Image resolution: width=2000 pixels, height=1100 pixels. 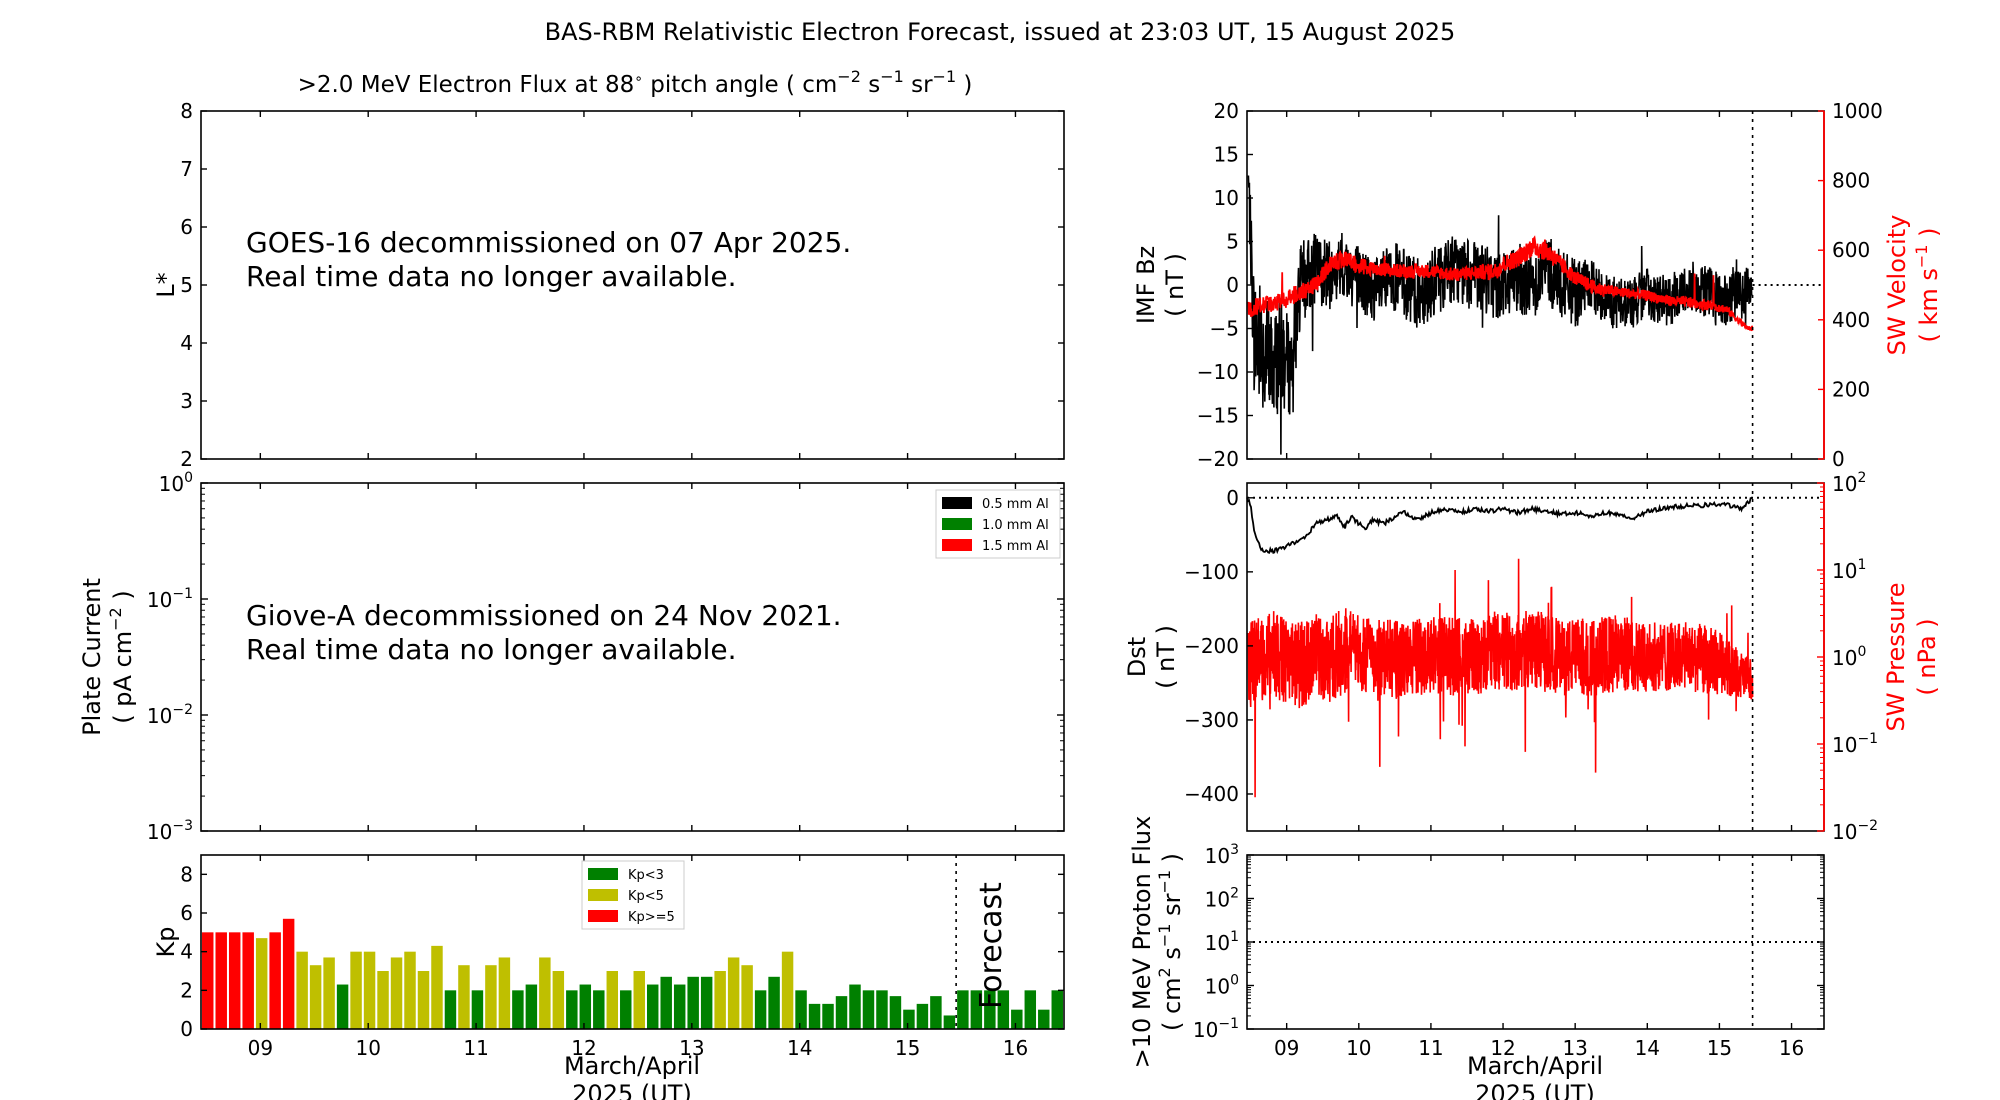 I want to click on kp-forecast-label: Forecast, so click(x=991, y=945).